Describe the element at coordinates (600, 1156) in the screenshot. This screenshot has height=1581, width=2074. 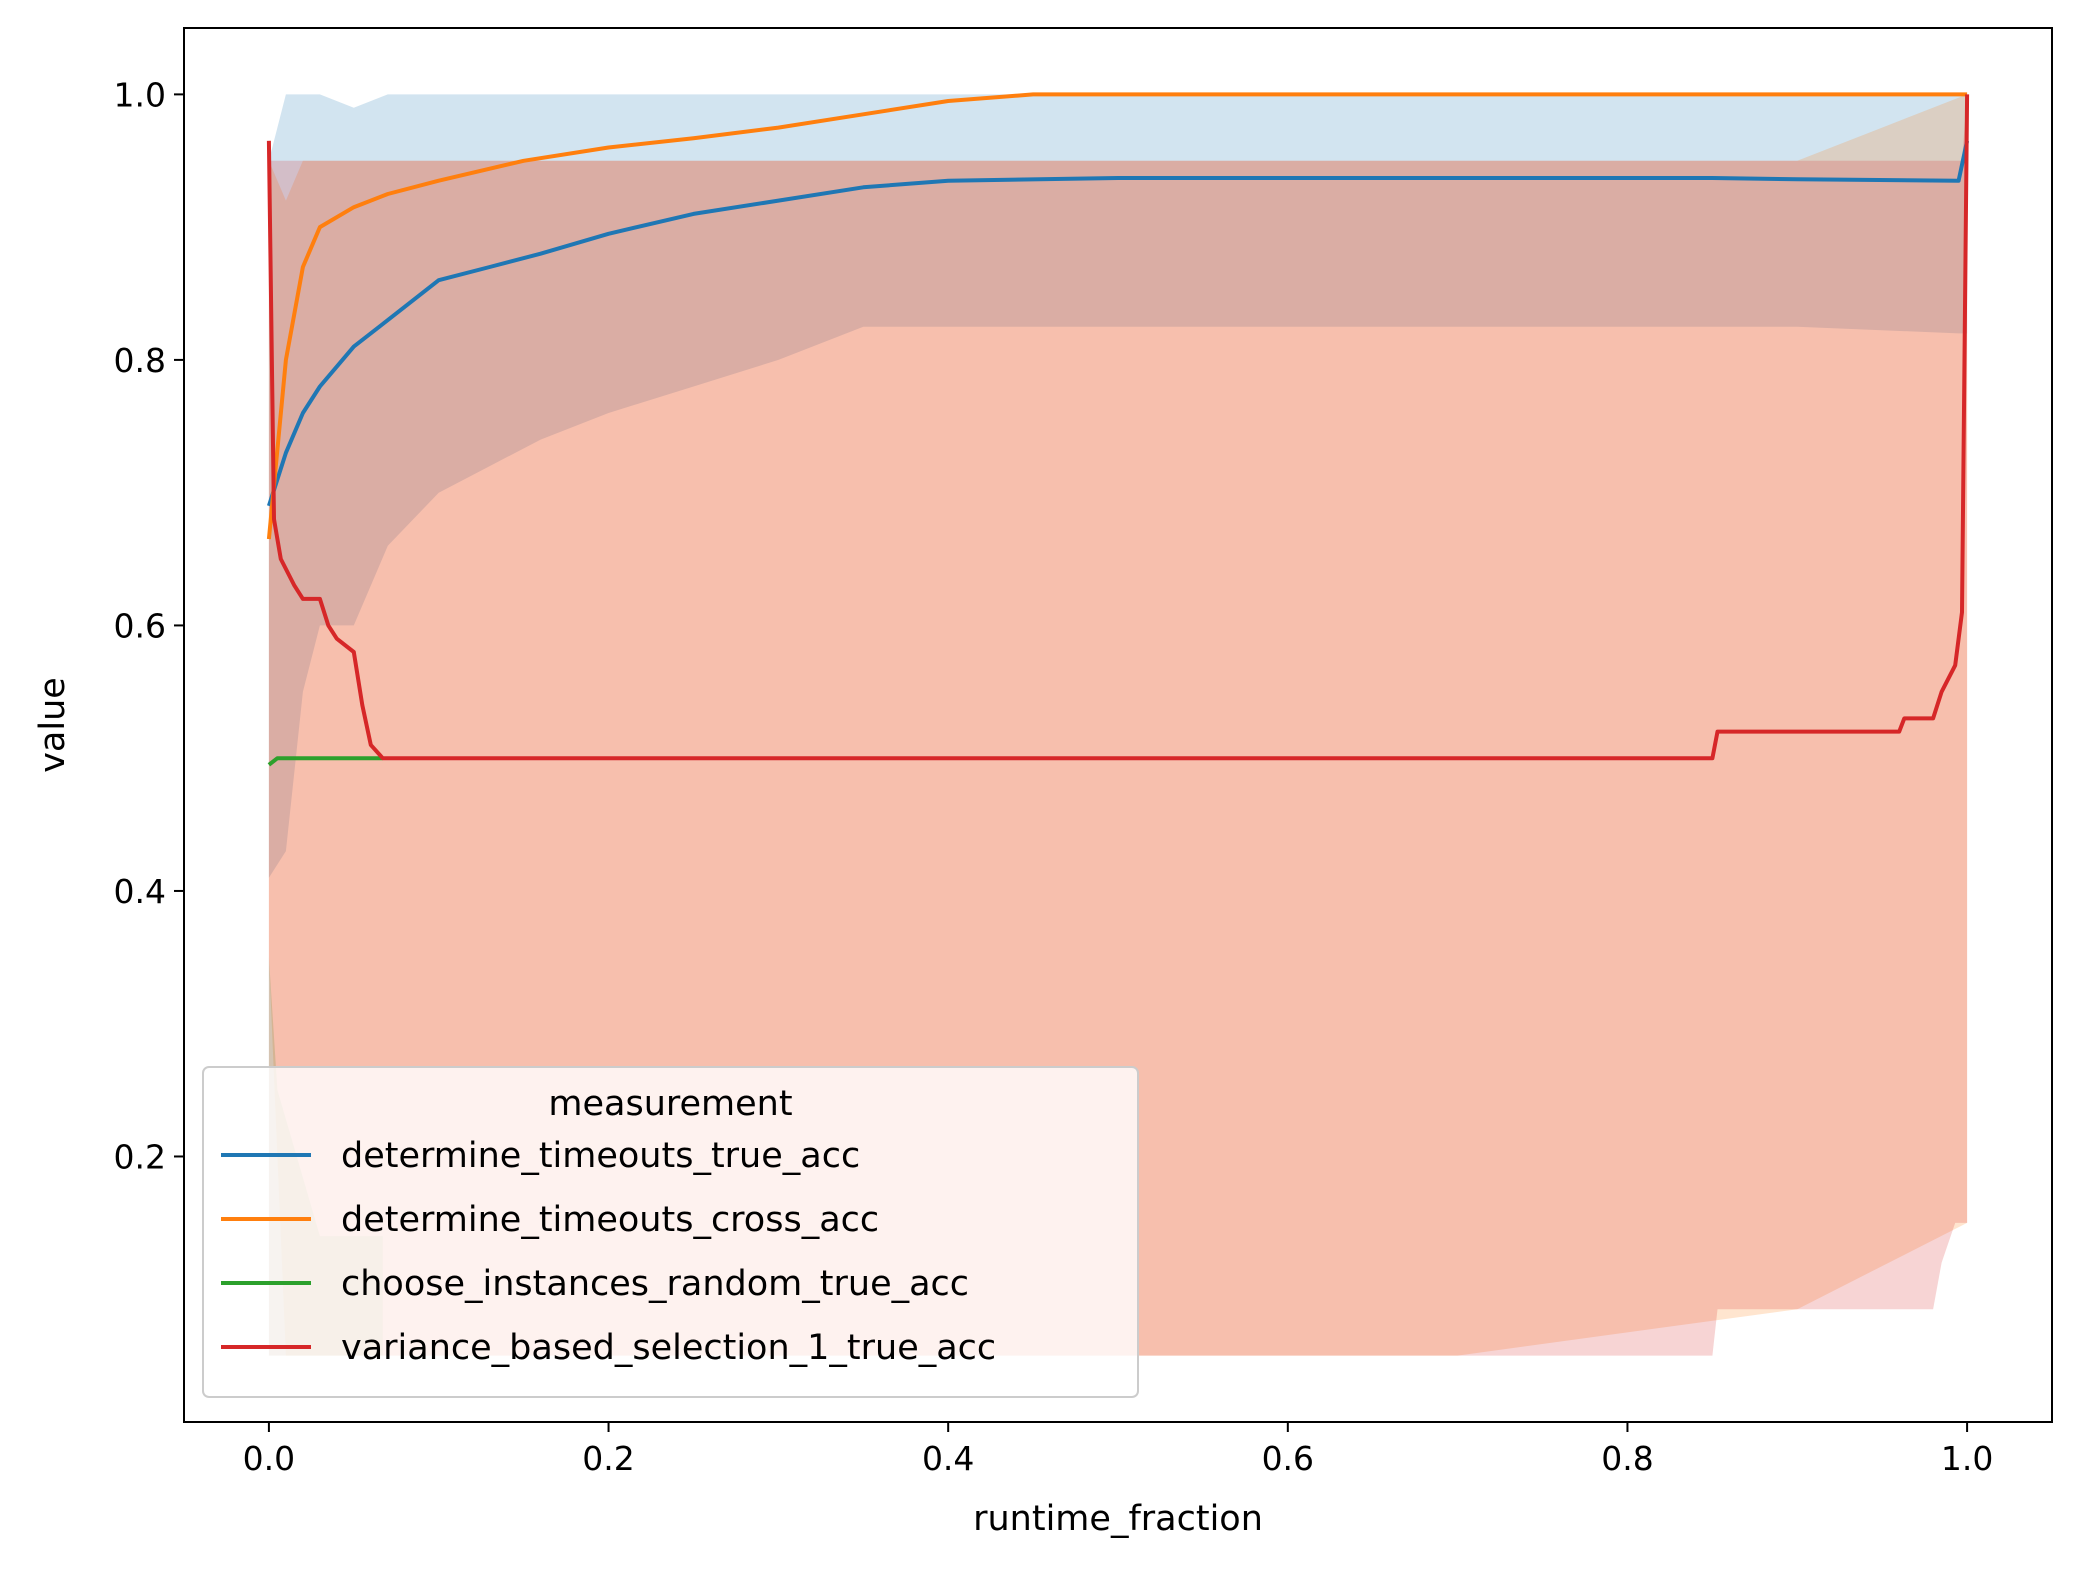
I see `legend-label-1: determine_timeouts_true_acc` at that location.